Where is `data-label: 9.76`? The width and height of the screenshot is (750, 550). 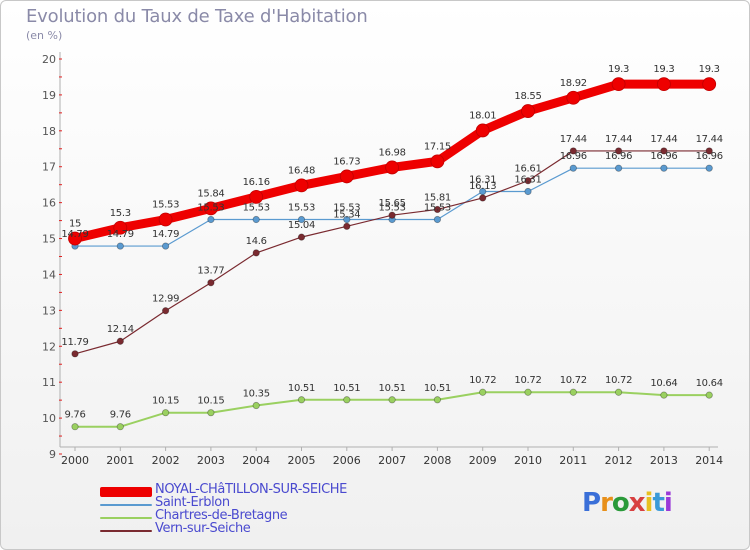 data-label: 9.76 is located at coordinates (74, 415).